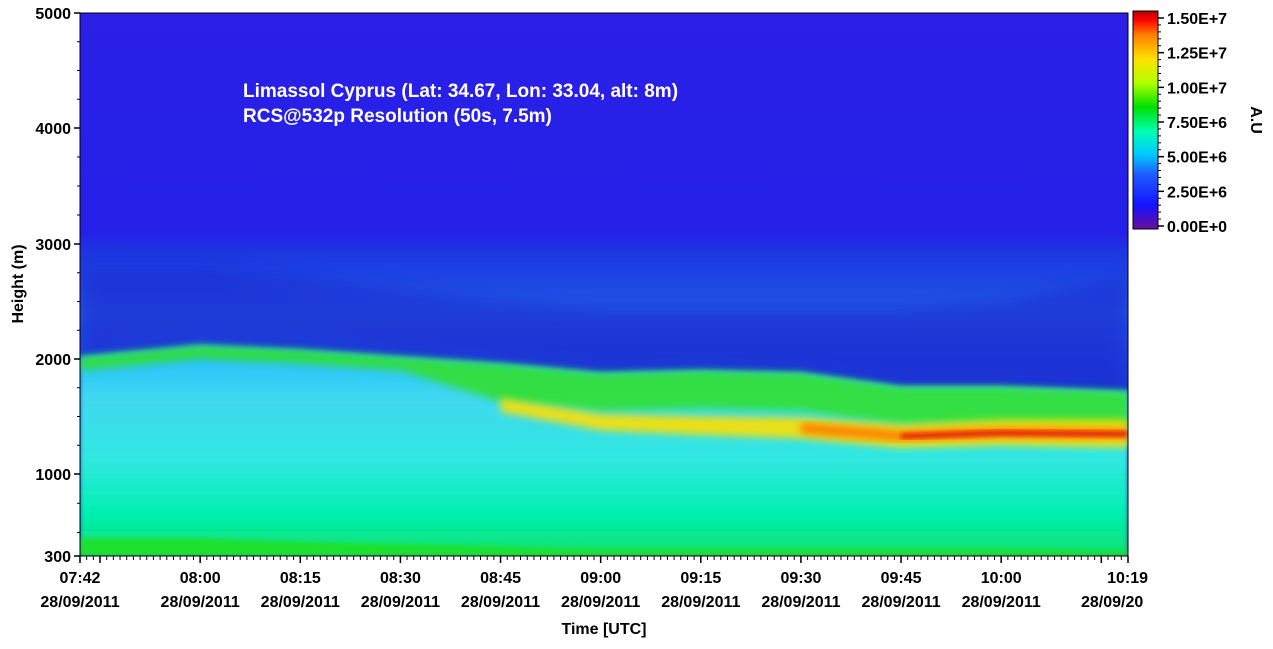 This screenshot has height=649, width=1273. Describe the element at coordinates (53, 475) in the screenshot. I see `y-tick-label: 1000` at that location.